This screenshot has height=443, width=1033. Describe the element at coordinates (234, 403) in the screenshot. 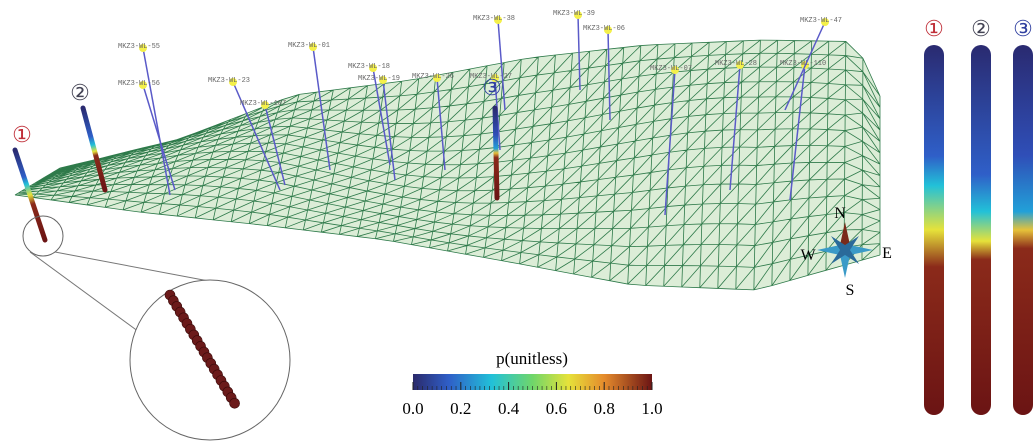

I see `bead` at that location.